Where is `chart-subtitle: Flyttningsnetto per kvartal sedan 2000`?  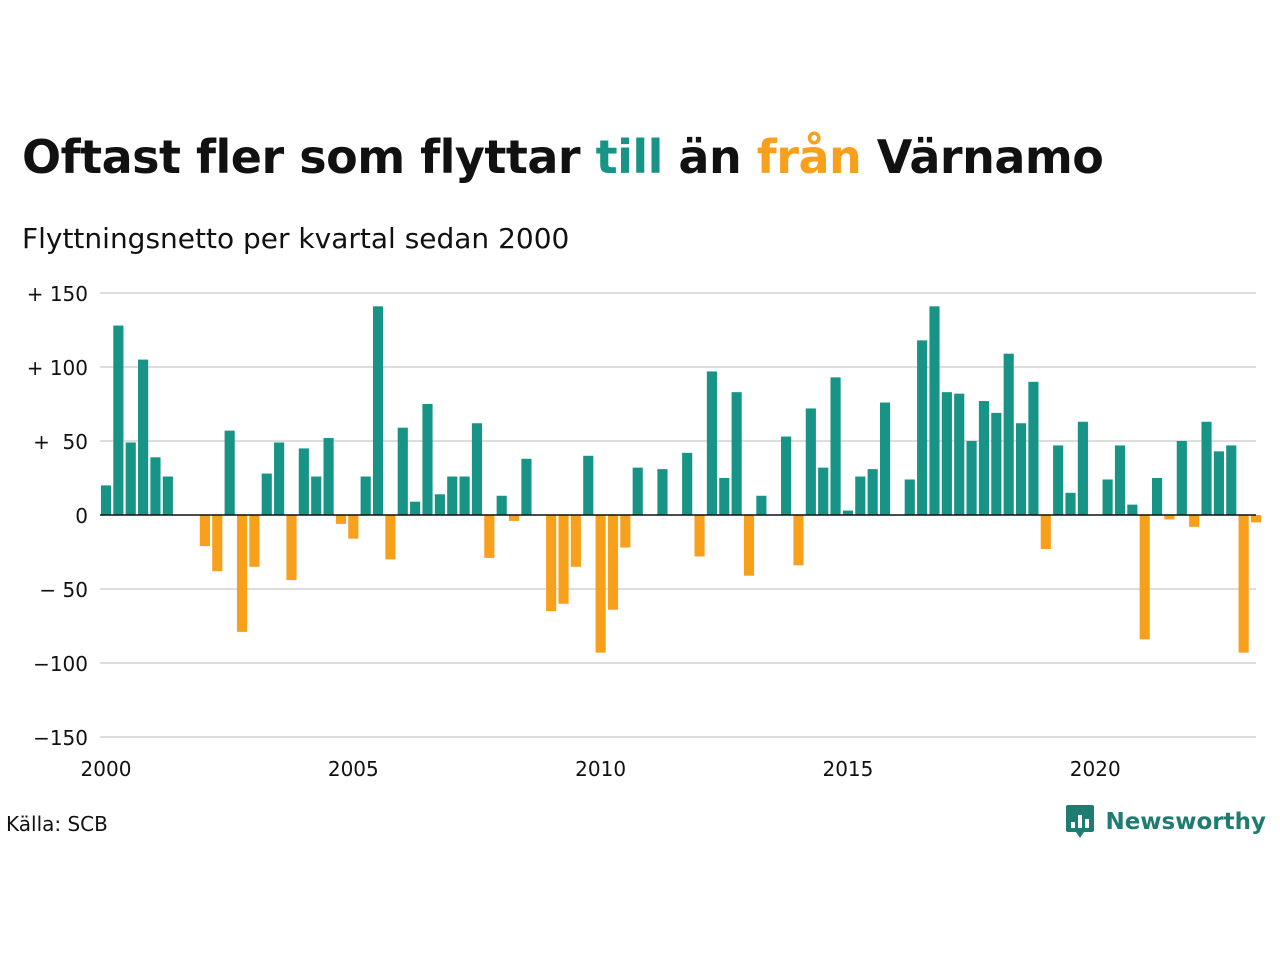
chart-subtitle: Flyttningsnetto per kvartal sedan 2000 is located at coordinates (296, 238).